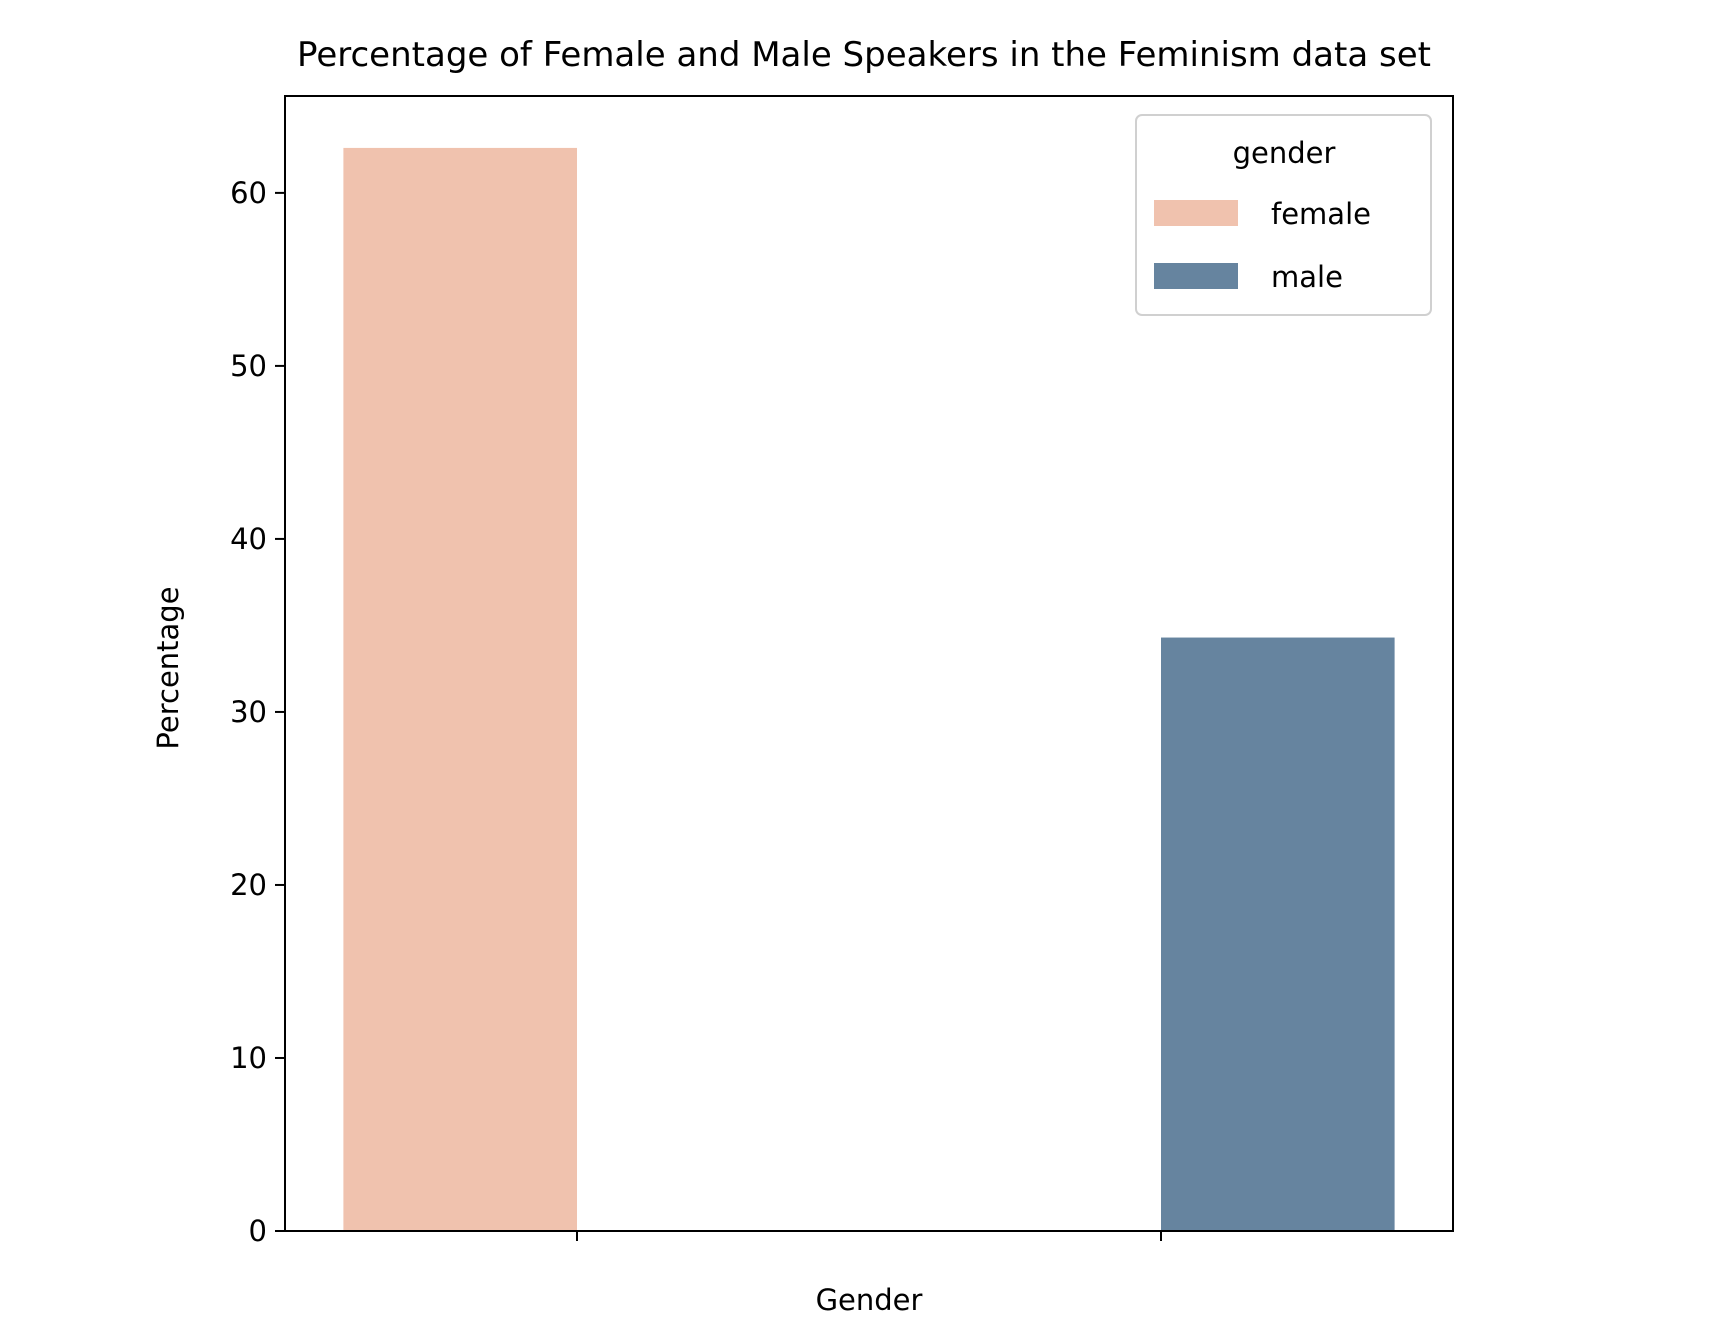 The image size is (1728, 1343). I want to click on bar-male, so click(1278, 934).